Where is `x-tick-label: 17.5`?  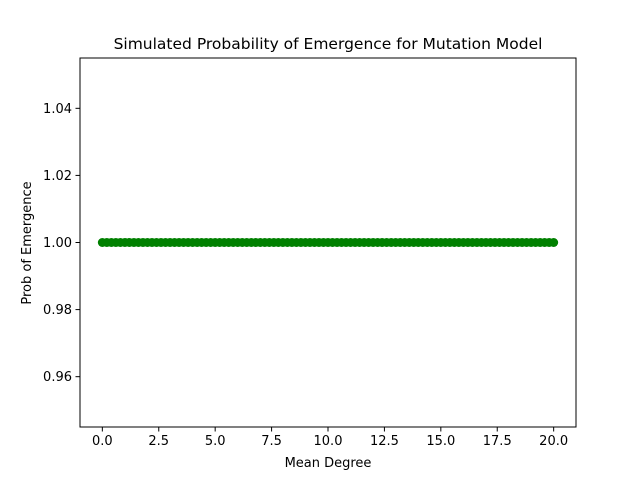 x-tick-label: 17.5 is located at coordinates (497, 441).